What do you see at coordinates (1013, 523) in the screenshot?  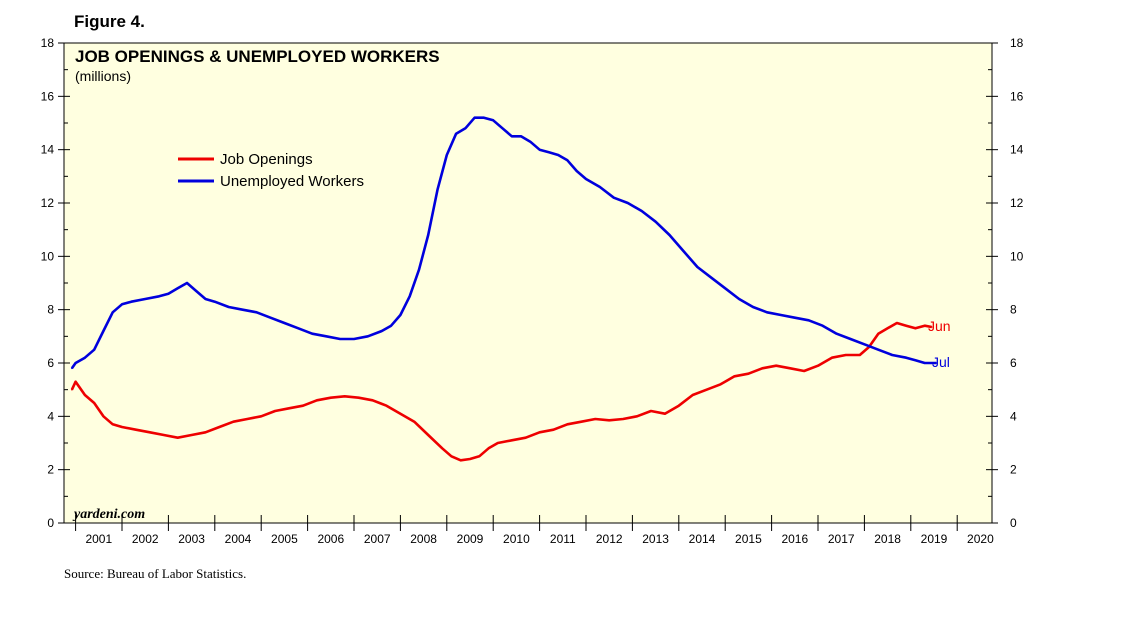 I see `y-tick-label-right: 0` at bounding box center [1013, 523].